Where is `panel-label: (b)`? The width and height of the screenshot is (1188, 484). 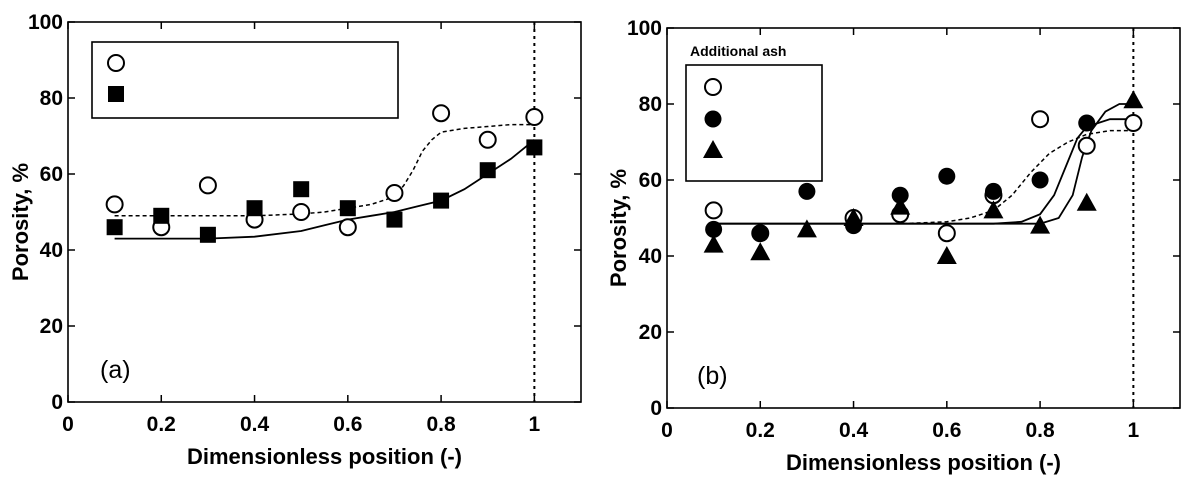
panel-label: (b) is located at coordinates (712, 376).